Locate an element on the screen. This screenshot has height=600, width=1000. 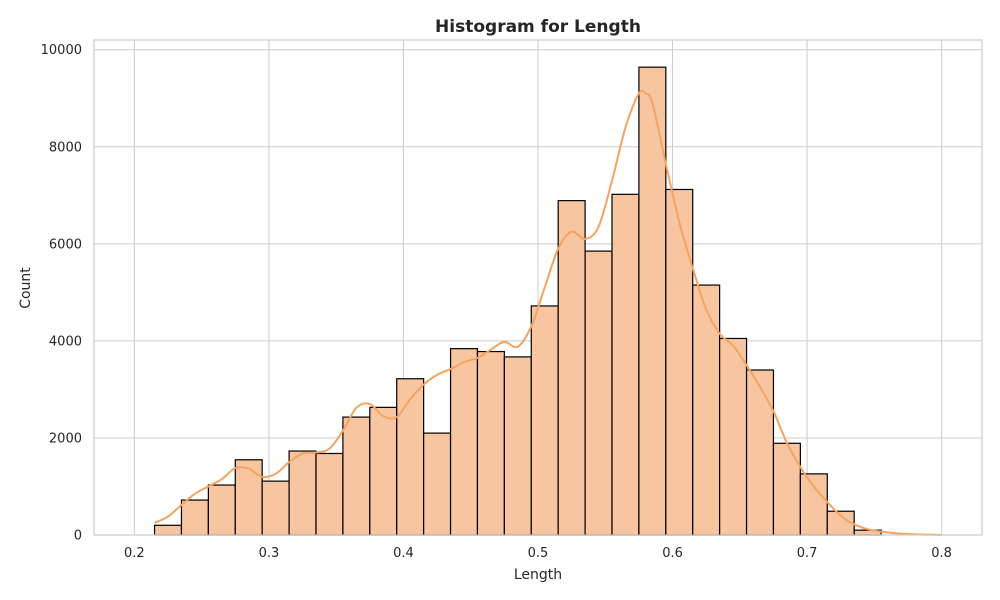
y-tick-label: 0 is located at coordinates (78, 536).